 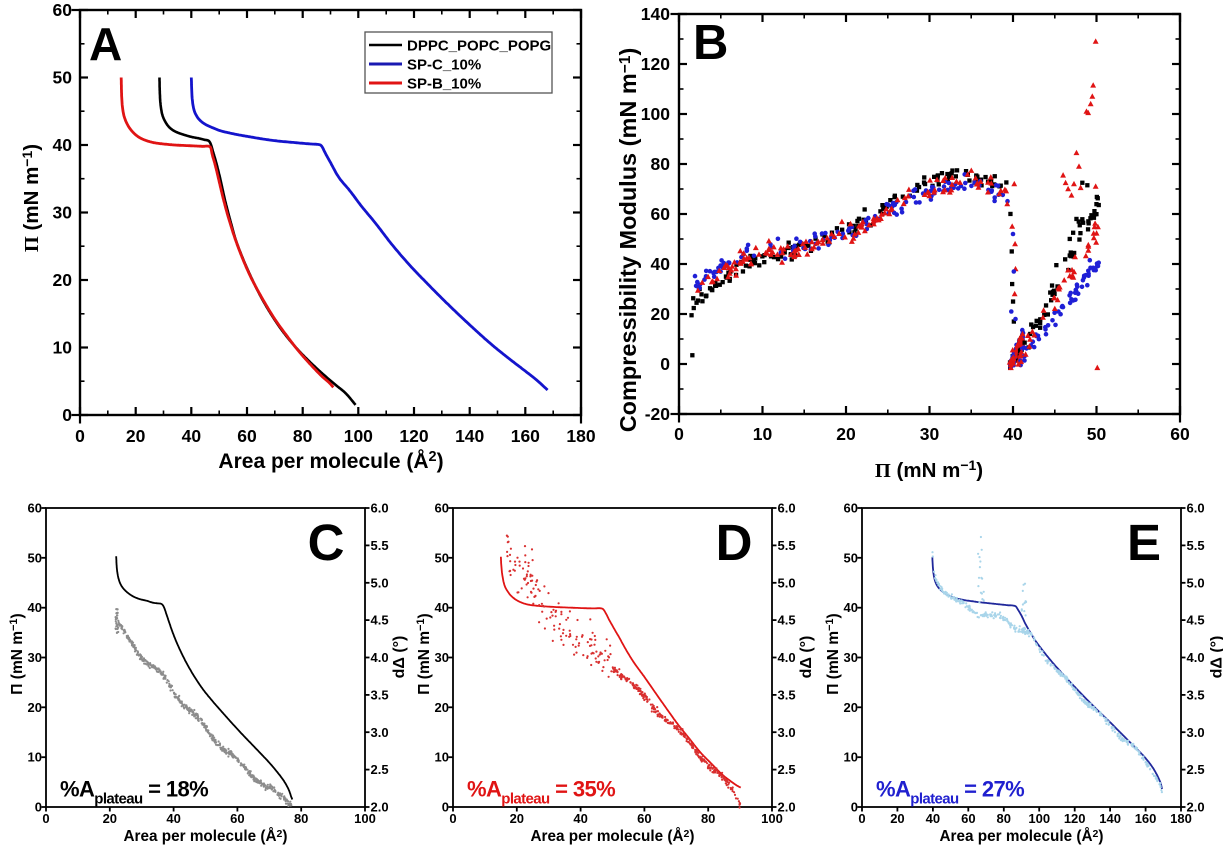 I want to click on svg-text: B, so click(x=710, y=43).